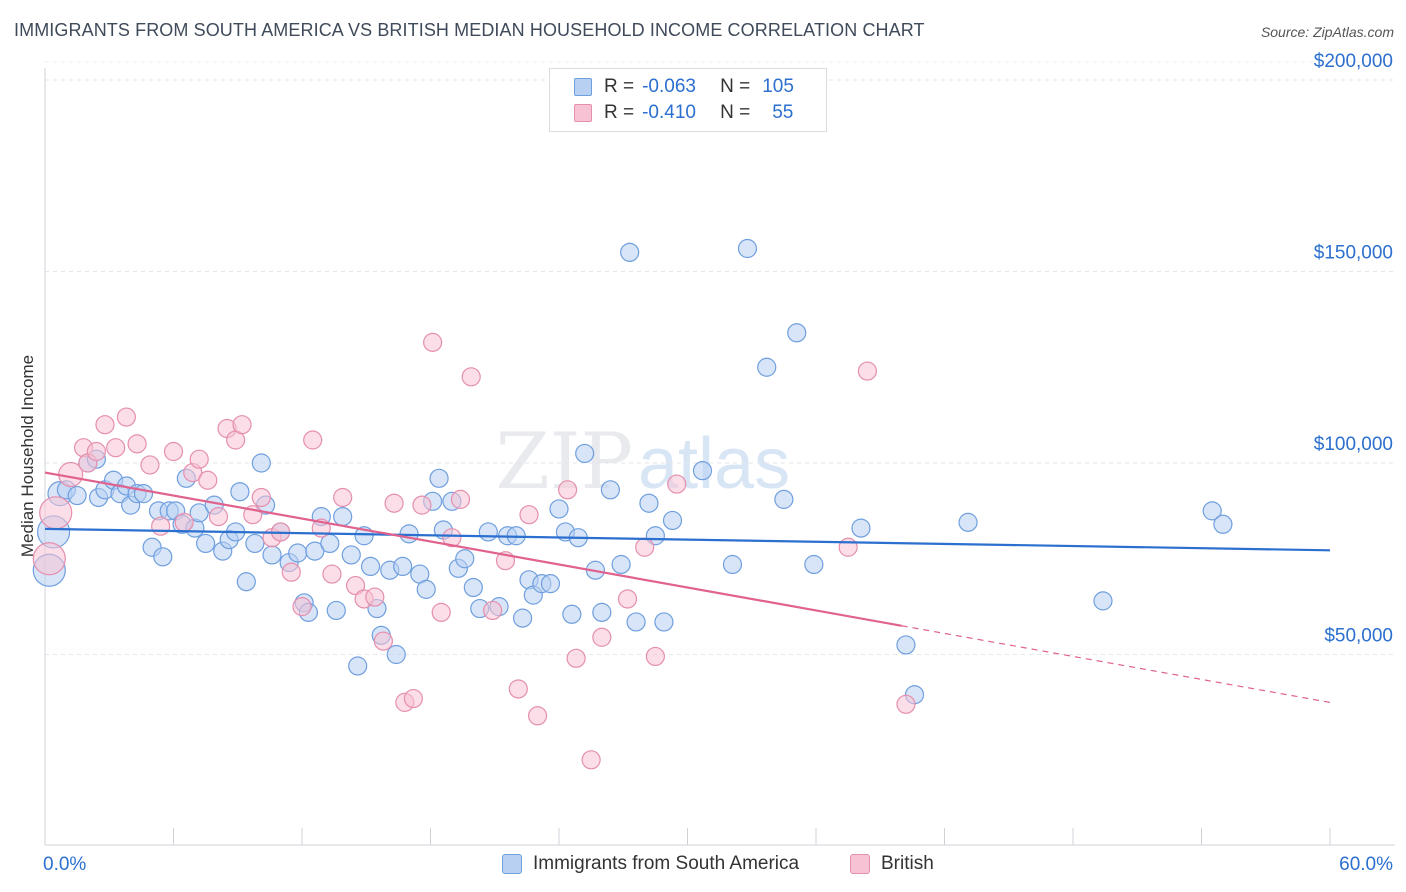 The image size is (1406, 892). Describe the element at coordinates (1353, 253) in the screenshot. I see `y-tick-label: $150,000` at that location.